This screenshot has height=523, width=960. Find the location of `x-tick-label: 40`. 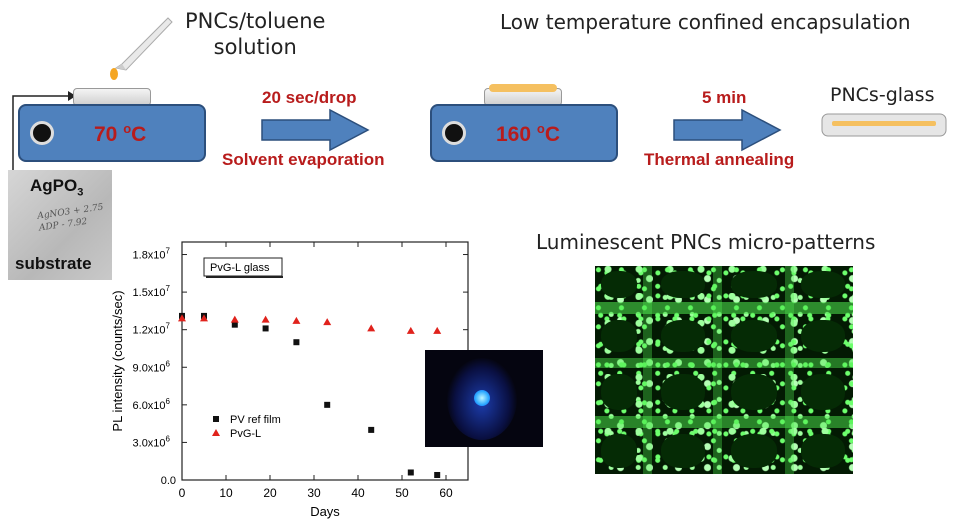

x-tick-label: 40 is located at coordinates (358, 493).